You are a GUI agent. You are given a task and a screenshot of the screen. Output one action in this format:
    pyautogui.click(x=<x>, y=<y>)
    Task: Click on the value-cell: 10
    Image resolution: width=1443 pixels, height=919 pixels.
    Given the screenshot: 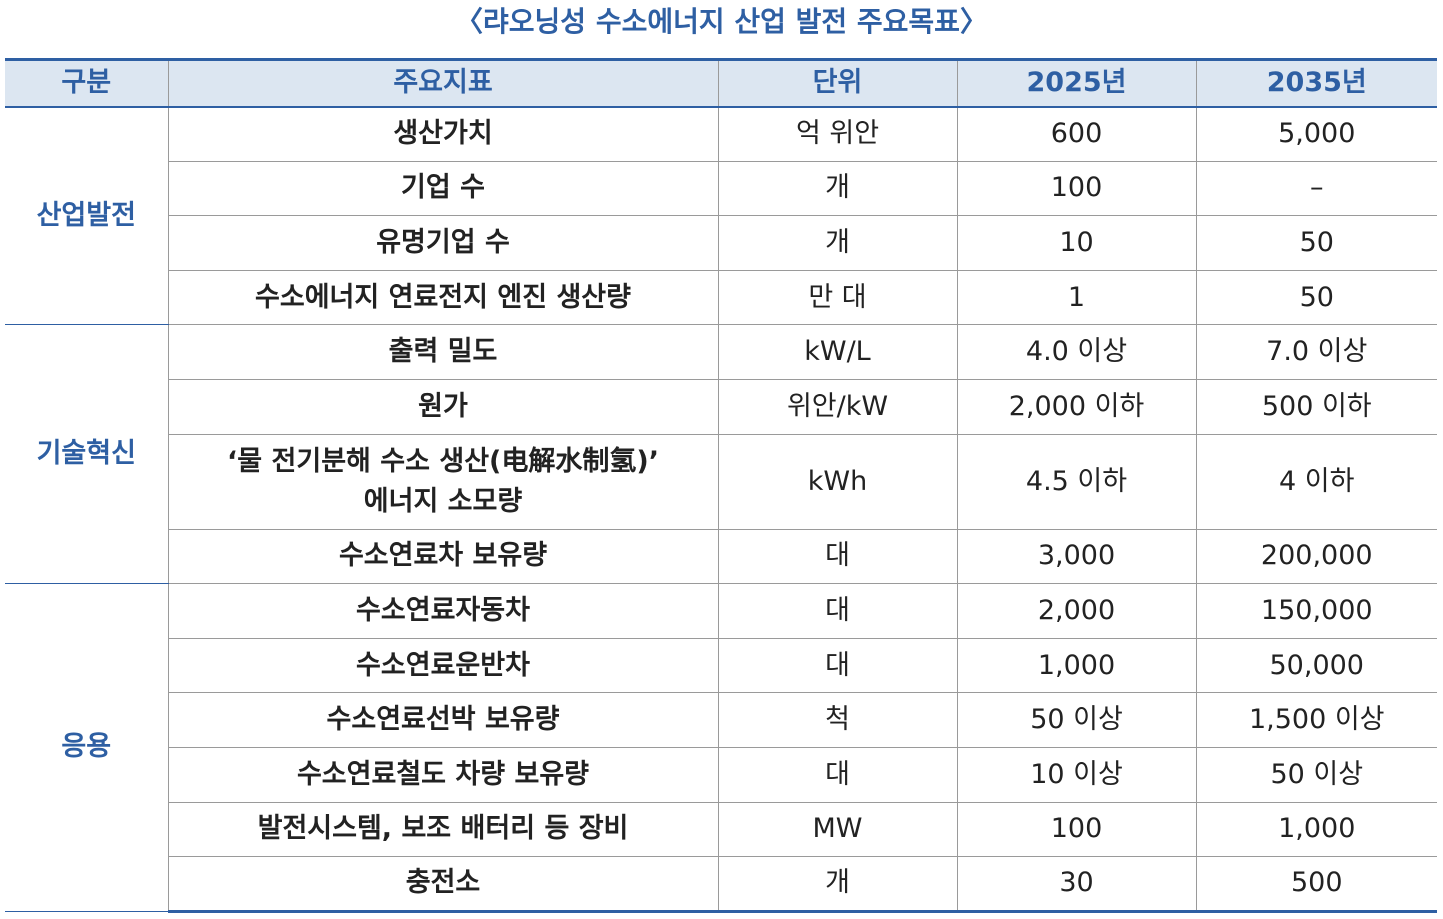 What is the action you would take?
    pyautogui.click(x=1076, y=243)
    